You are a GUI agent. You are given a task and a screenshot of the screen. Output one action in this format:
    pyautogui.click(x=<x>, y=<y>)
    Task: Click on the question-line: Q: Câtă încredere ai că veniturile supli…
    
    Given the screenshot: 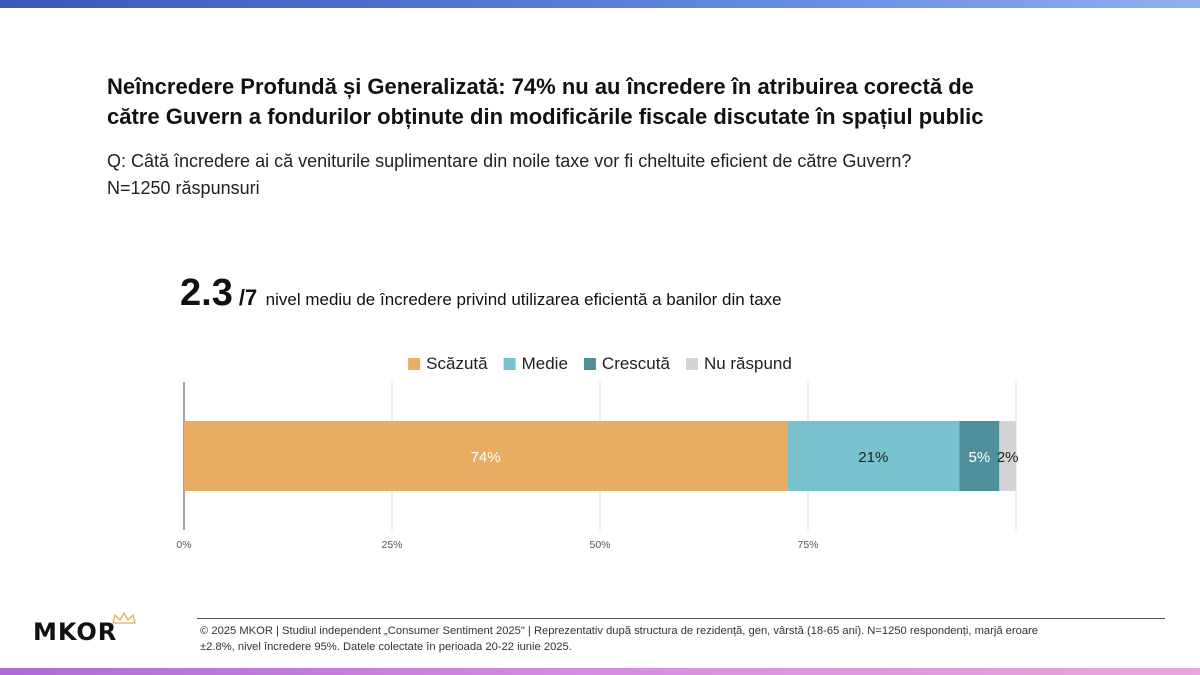 What is the action you would take?
    pyautogui.click(x=509, y=161)
    